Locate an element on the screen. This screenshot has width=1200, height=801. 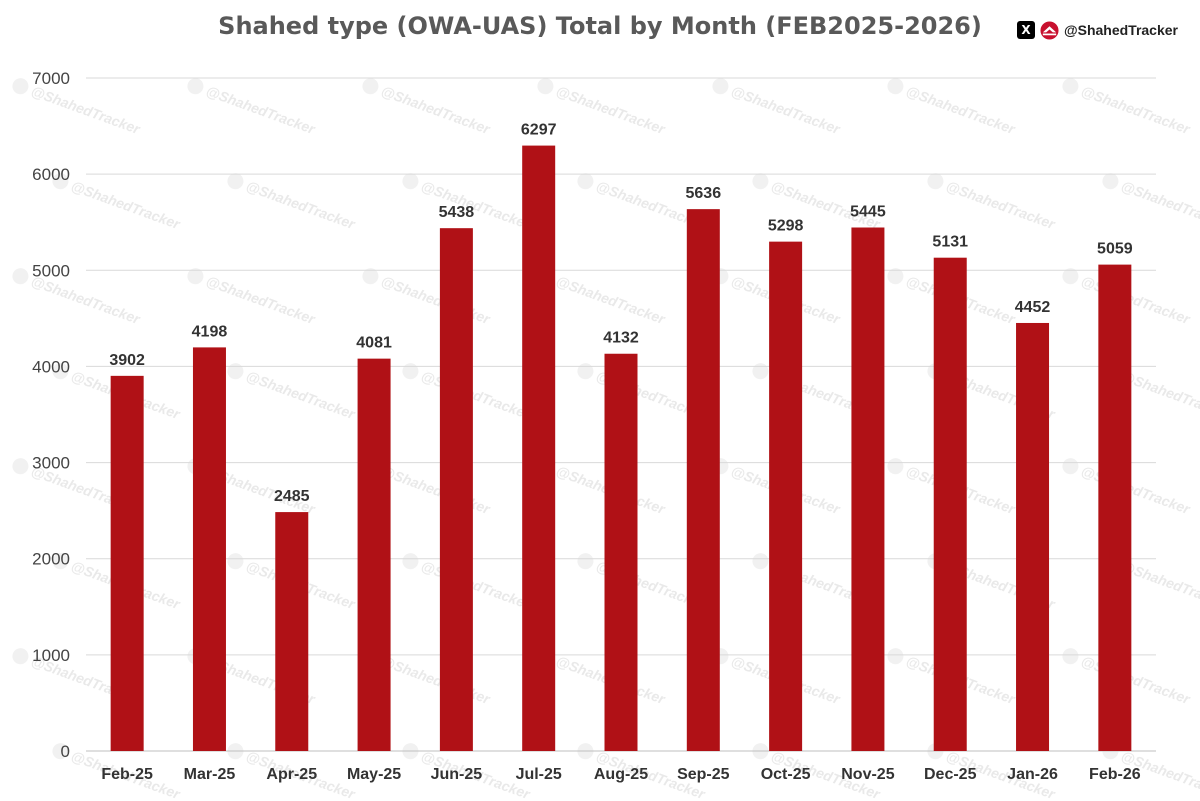
y-tick-label: 6000 is located at coordinates (51, 174).